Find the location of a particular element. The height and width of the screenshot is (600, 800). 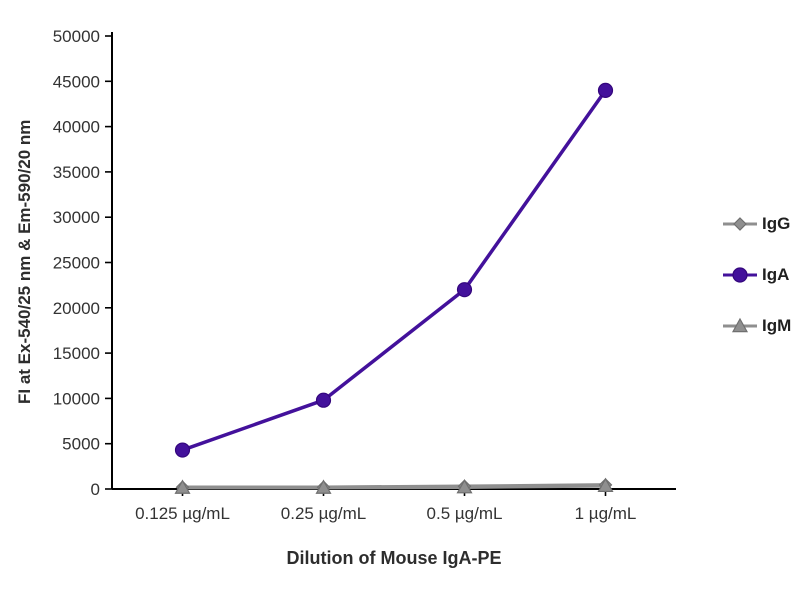

y-tick-label: 25000 is located at coordinates (76, 263).